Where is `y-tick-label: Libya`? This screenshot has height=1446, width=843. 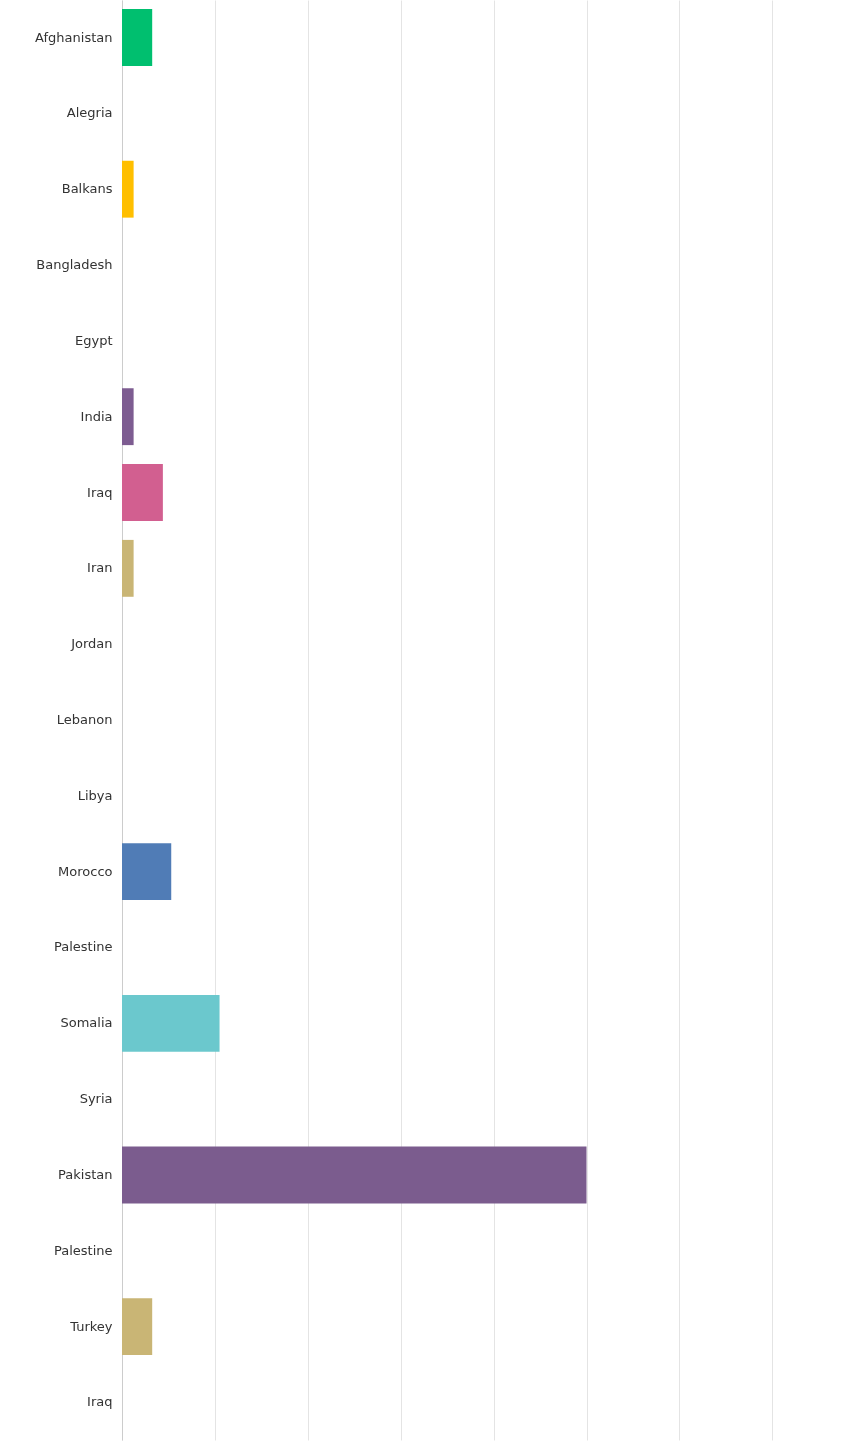
y-tick-label: Libya is located at coordinates (95, 795).